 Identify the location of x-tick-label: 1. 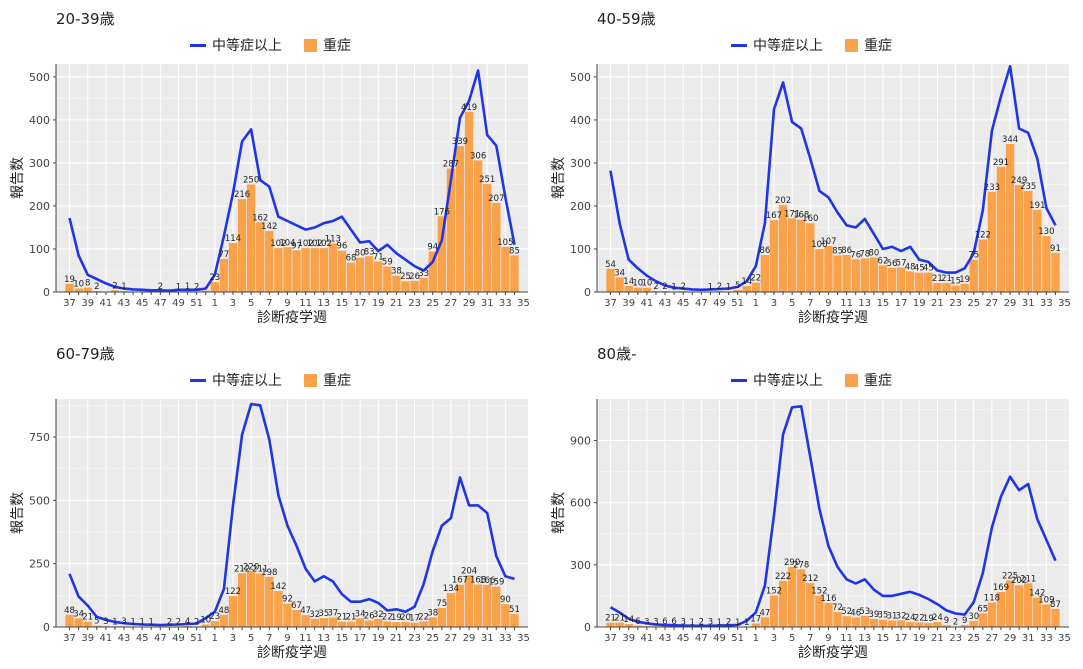
(756, 303).